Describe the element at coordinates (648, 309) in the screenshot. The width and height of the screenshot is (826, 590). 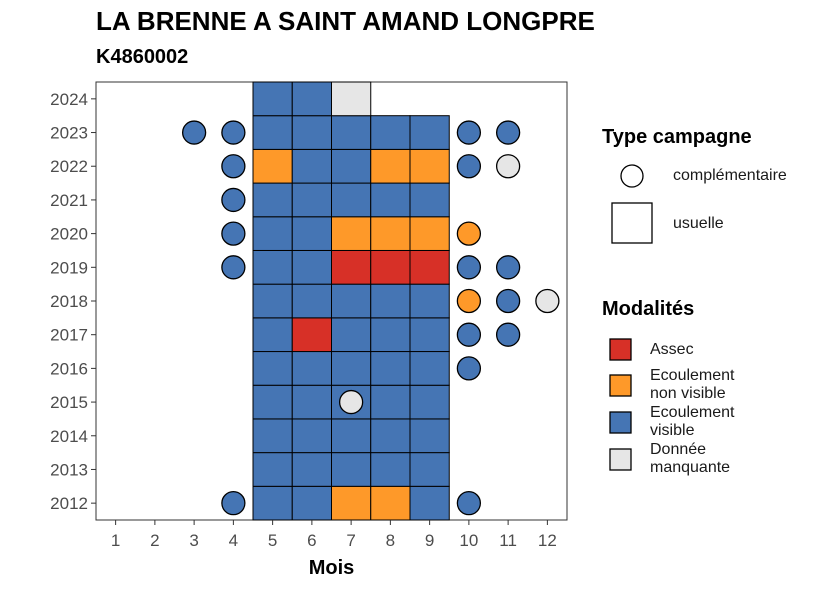
I see `legend-modalites-title: Modalités` at that location.